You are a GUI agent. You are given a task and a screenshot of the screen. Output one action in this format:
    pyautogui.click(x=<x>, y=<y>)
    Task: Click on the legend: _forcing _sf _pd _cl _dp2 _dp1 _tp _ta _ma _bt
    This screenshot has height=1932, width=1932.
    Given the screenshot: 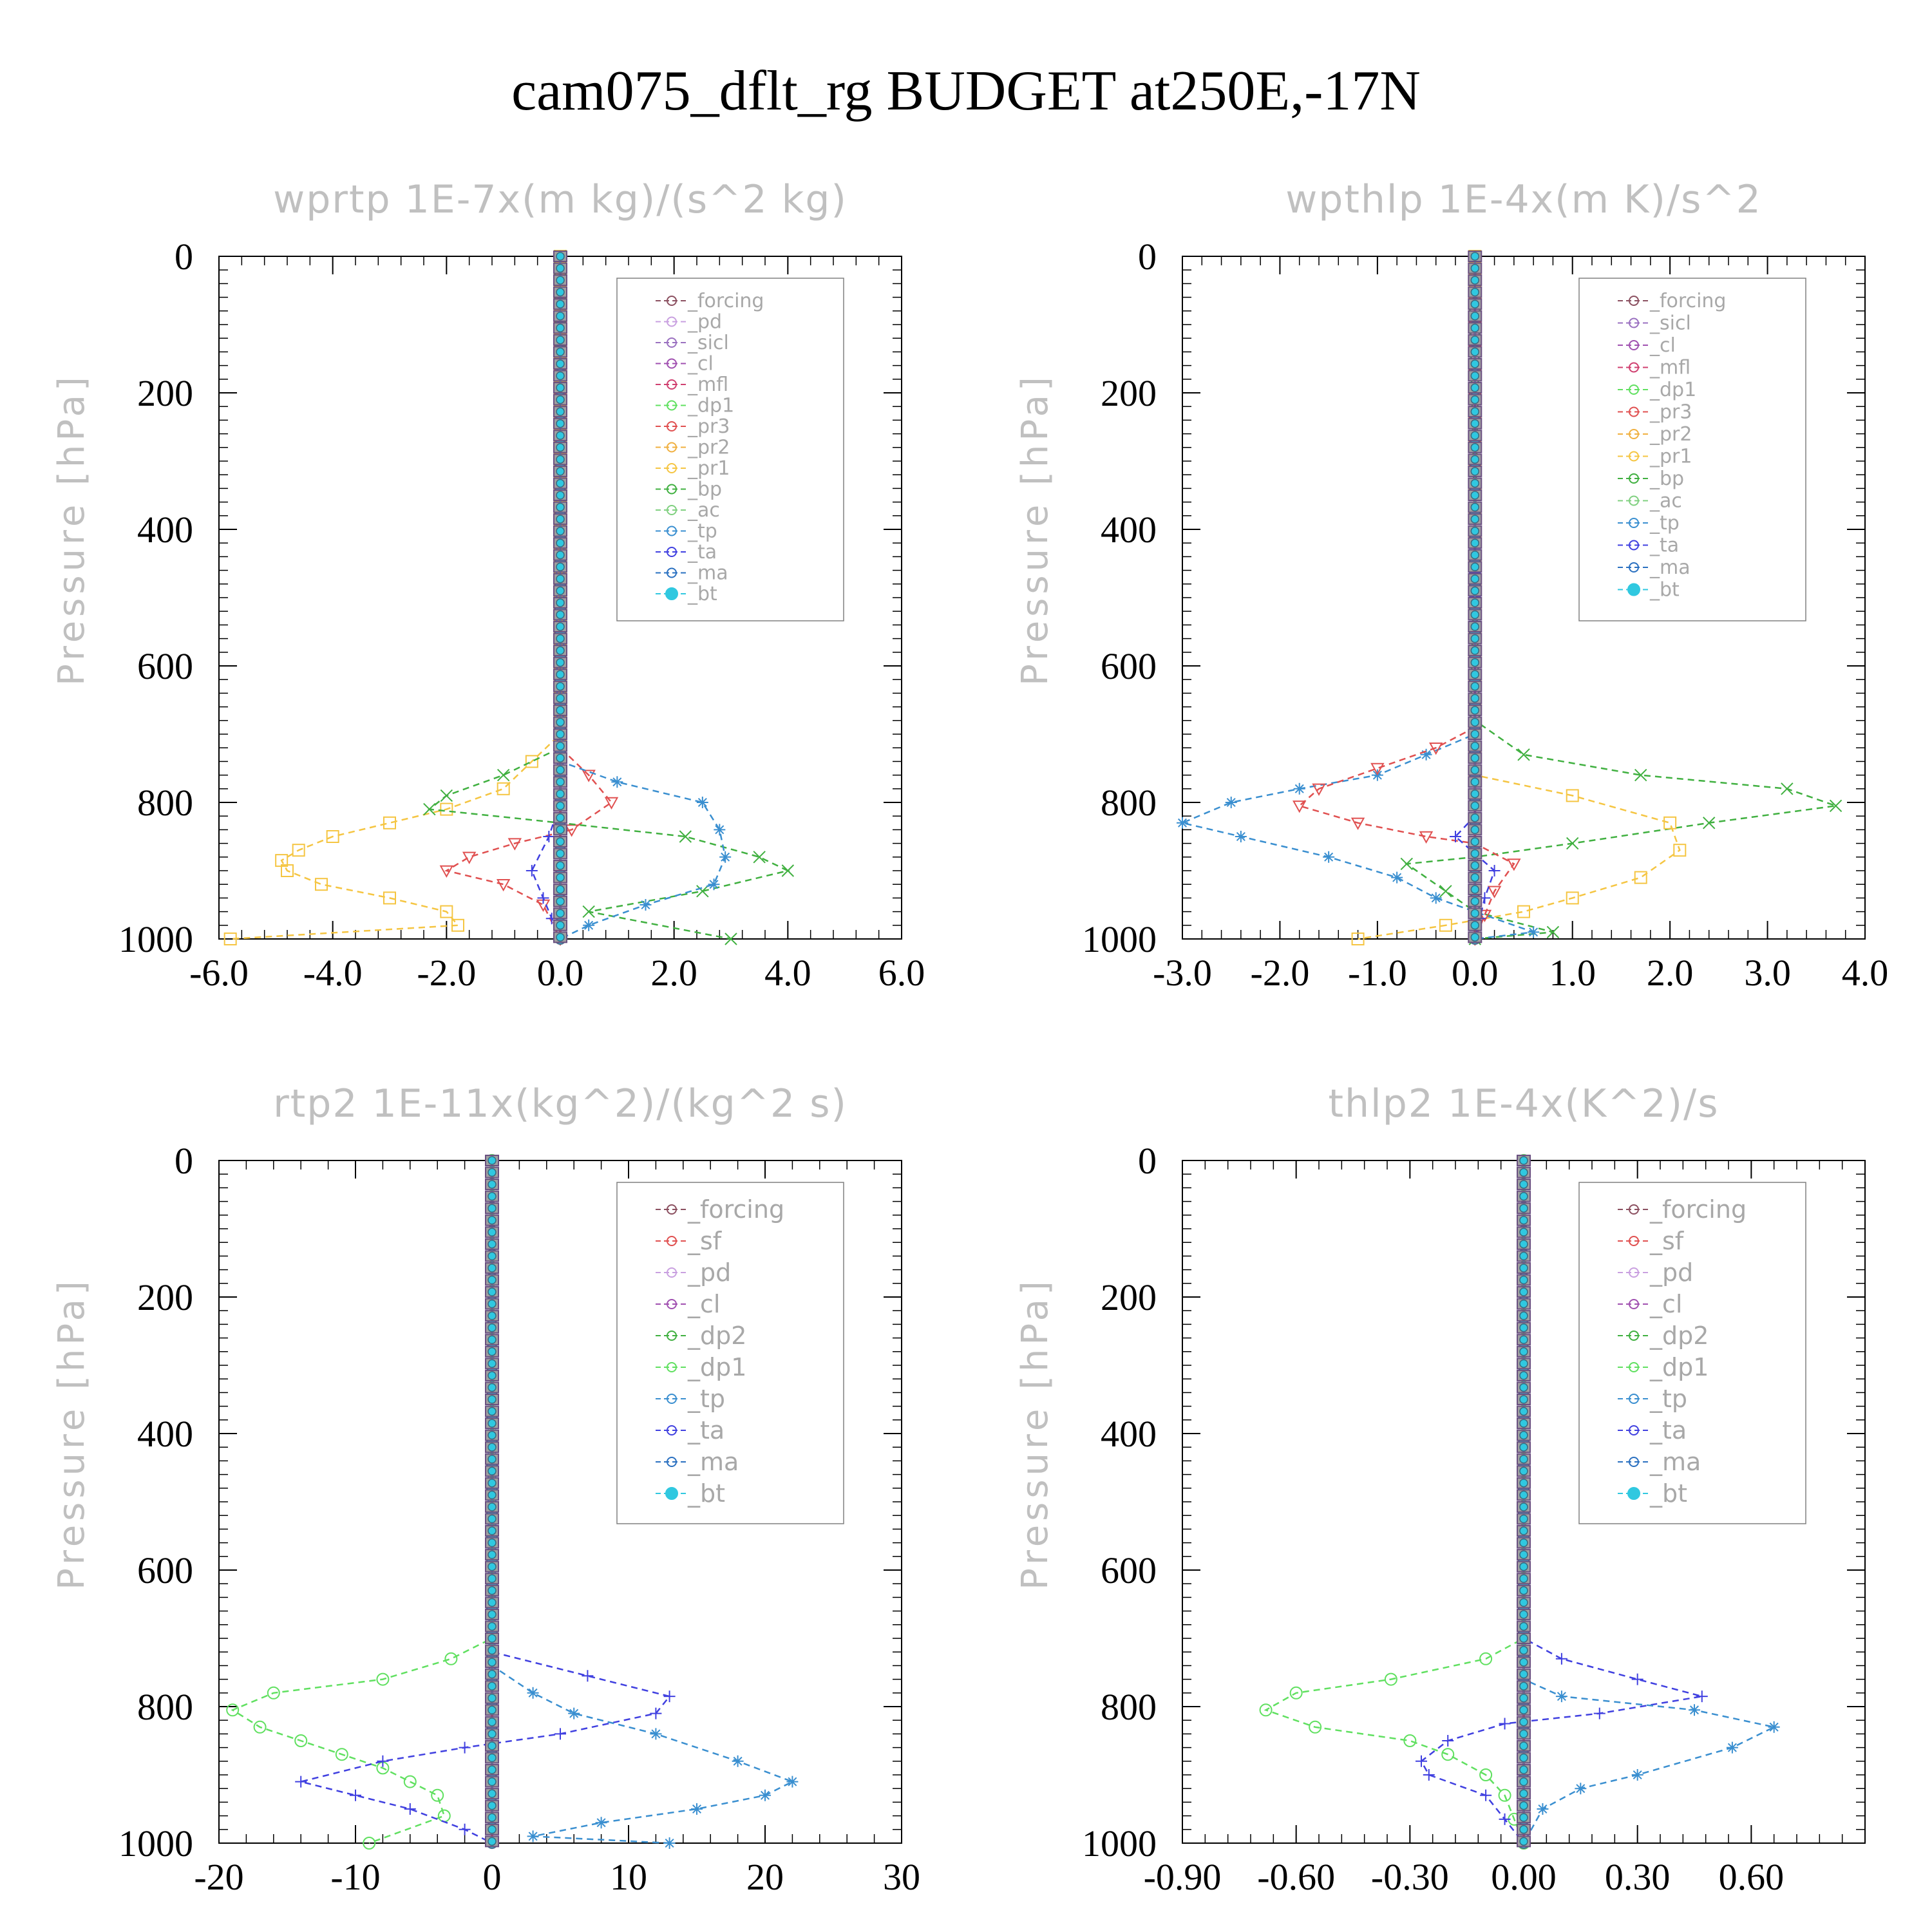 What is the action you would take?
    pyautogui.click(x=730, y=1353)
    